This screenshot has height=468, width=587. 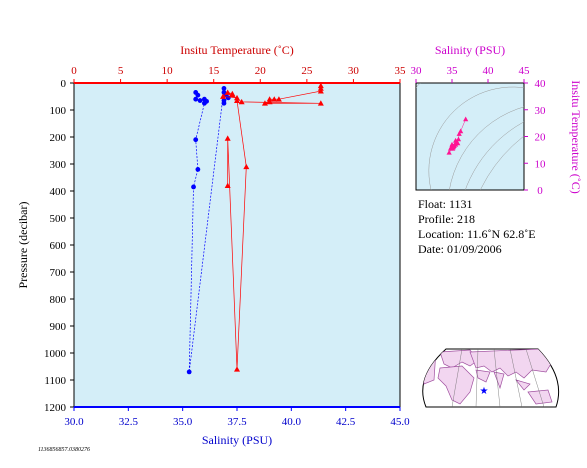 What do you see at coordinates (58, 165) in the screenshot?
I see `pressure-tick-label: 300` at bounding box center [58, 165].